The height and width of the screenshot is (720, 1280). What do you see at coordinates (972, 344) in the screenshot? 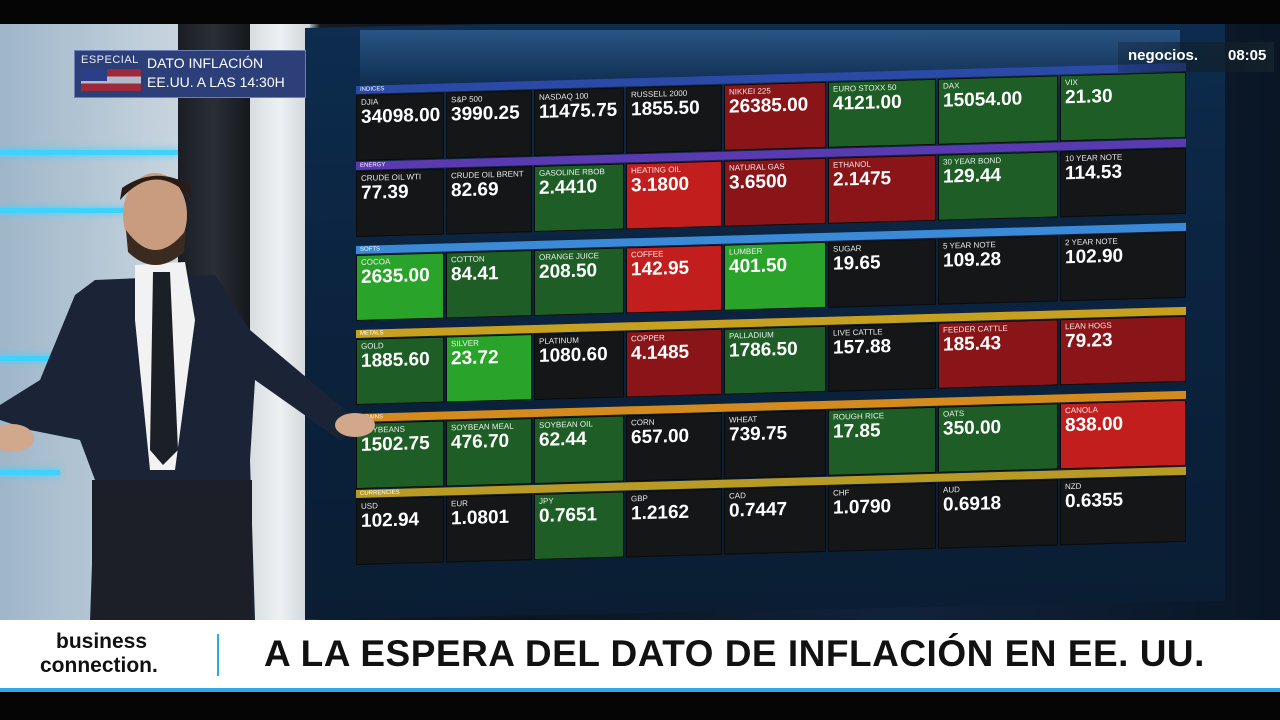
I see `quote-price: 185.43` at bounding box center [972, 344].